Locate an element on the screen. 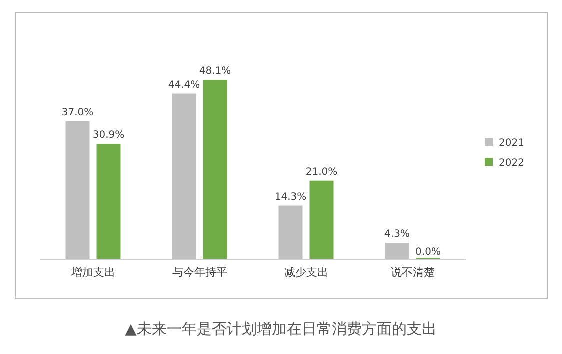 This screenshot has height=354, width=562. legend-label: 2022 is located at coordinates (511, 163).